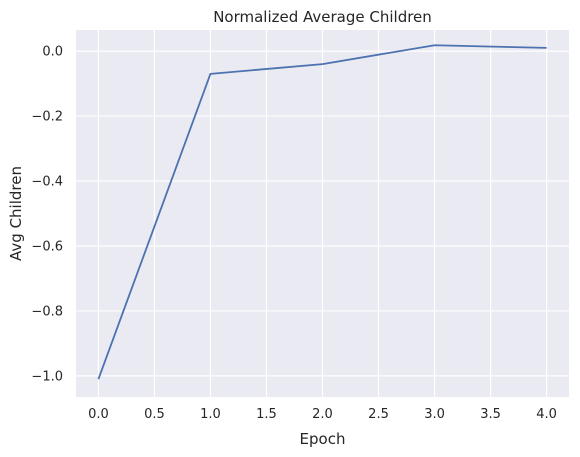 This screenshot has width=580, height=457. What do you see at coordinates (47, 117) in the screenshot?
I see `y-tick-label: −0.2` at bounding box center [47, 117].